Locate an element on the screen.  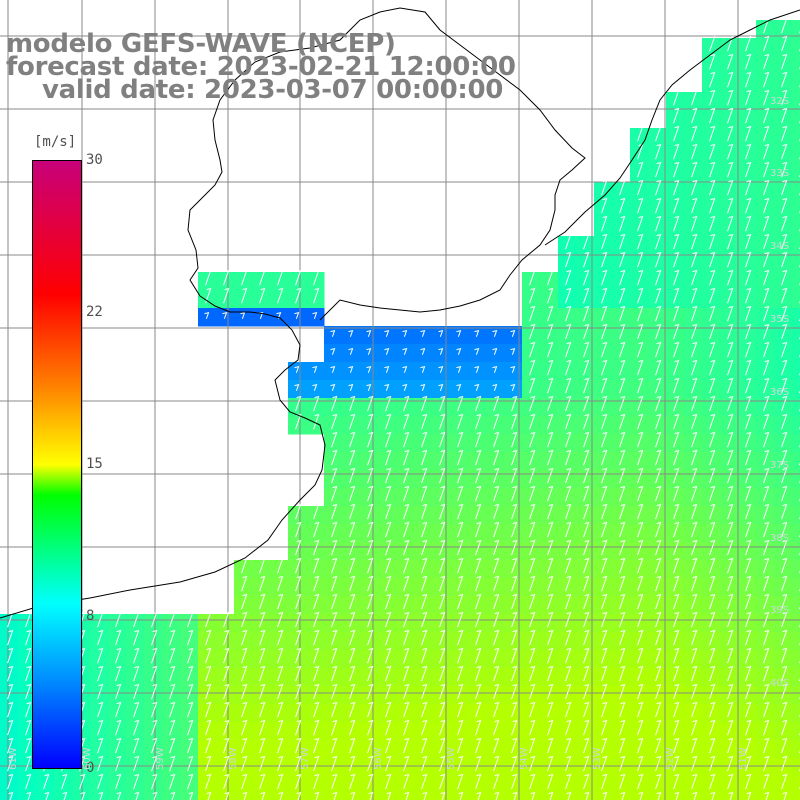
colorbar-tick: 8 is located at coordinates (90, 616).